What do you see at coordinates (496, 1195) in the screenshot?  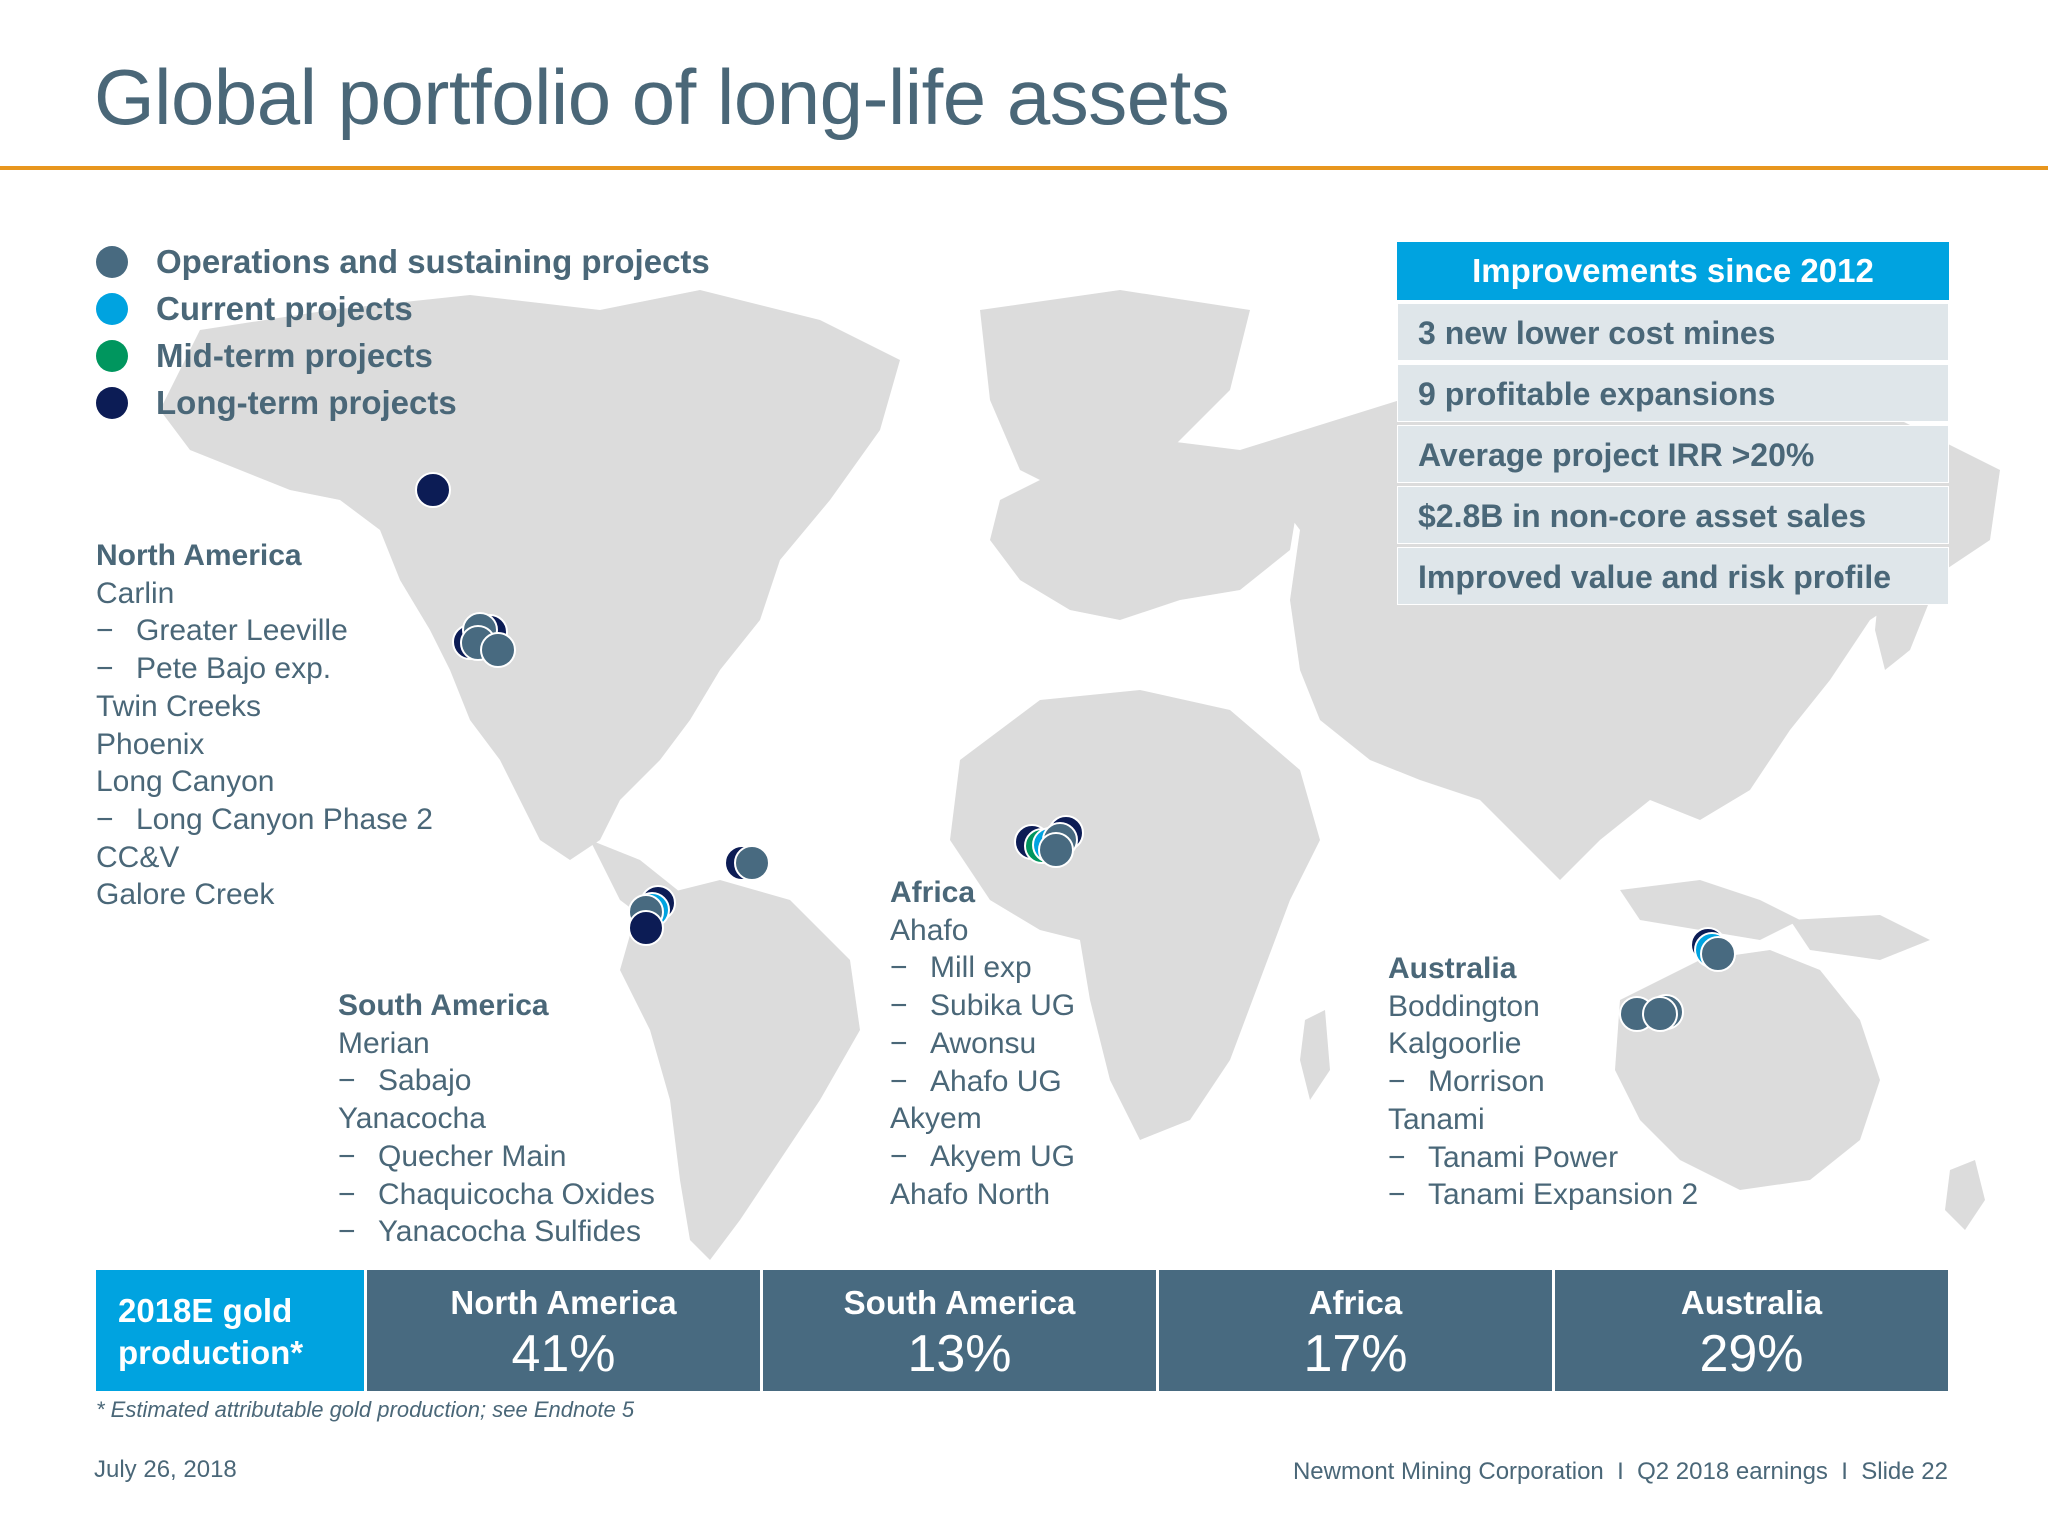 I see `sub-project-item: Chaquicocha Oxides` at bounding box center [496, 1195].